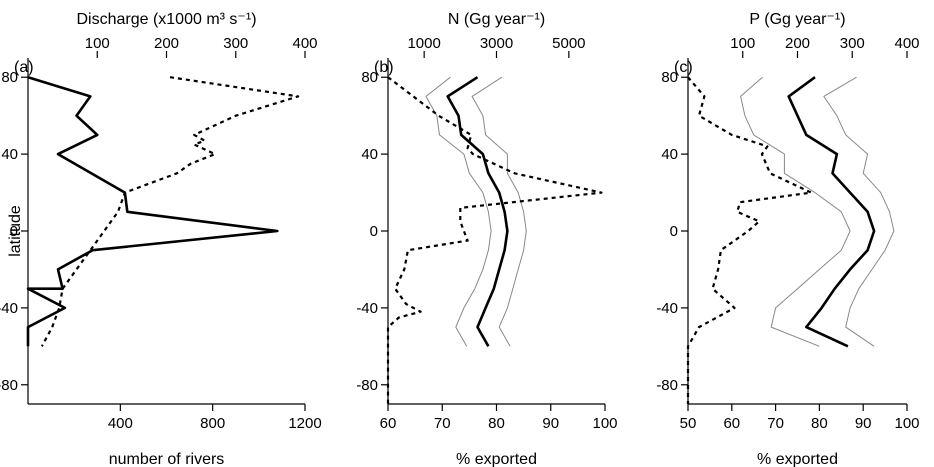 The width and height of the screenshot is (934, 467). Describe the element at coordinates (24, 67) in the screenshot. I see `panel-label: (a)` at that location.